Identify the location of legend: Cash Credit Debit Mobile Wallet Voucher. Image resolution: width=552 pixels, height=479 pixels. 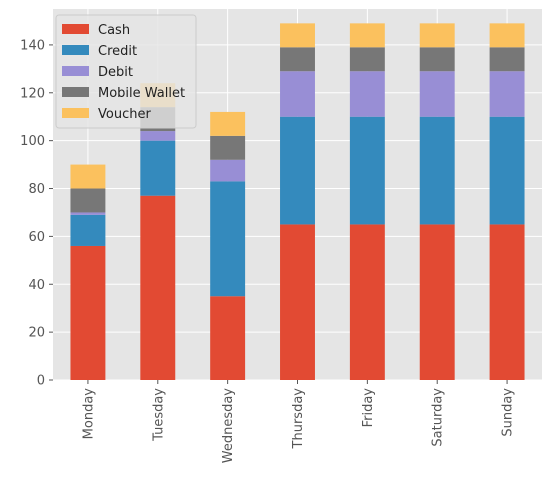
(126, 71).